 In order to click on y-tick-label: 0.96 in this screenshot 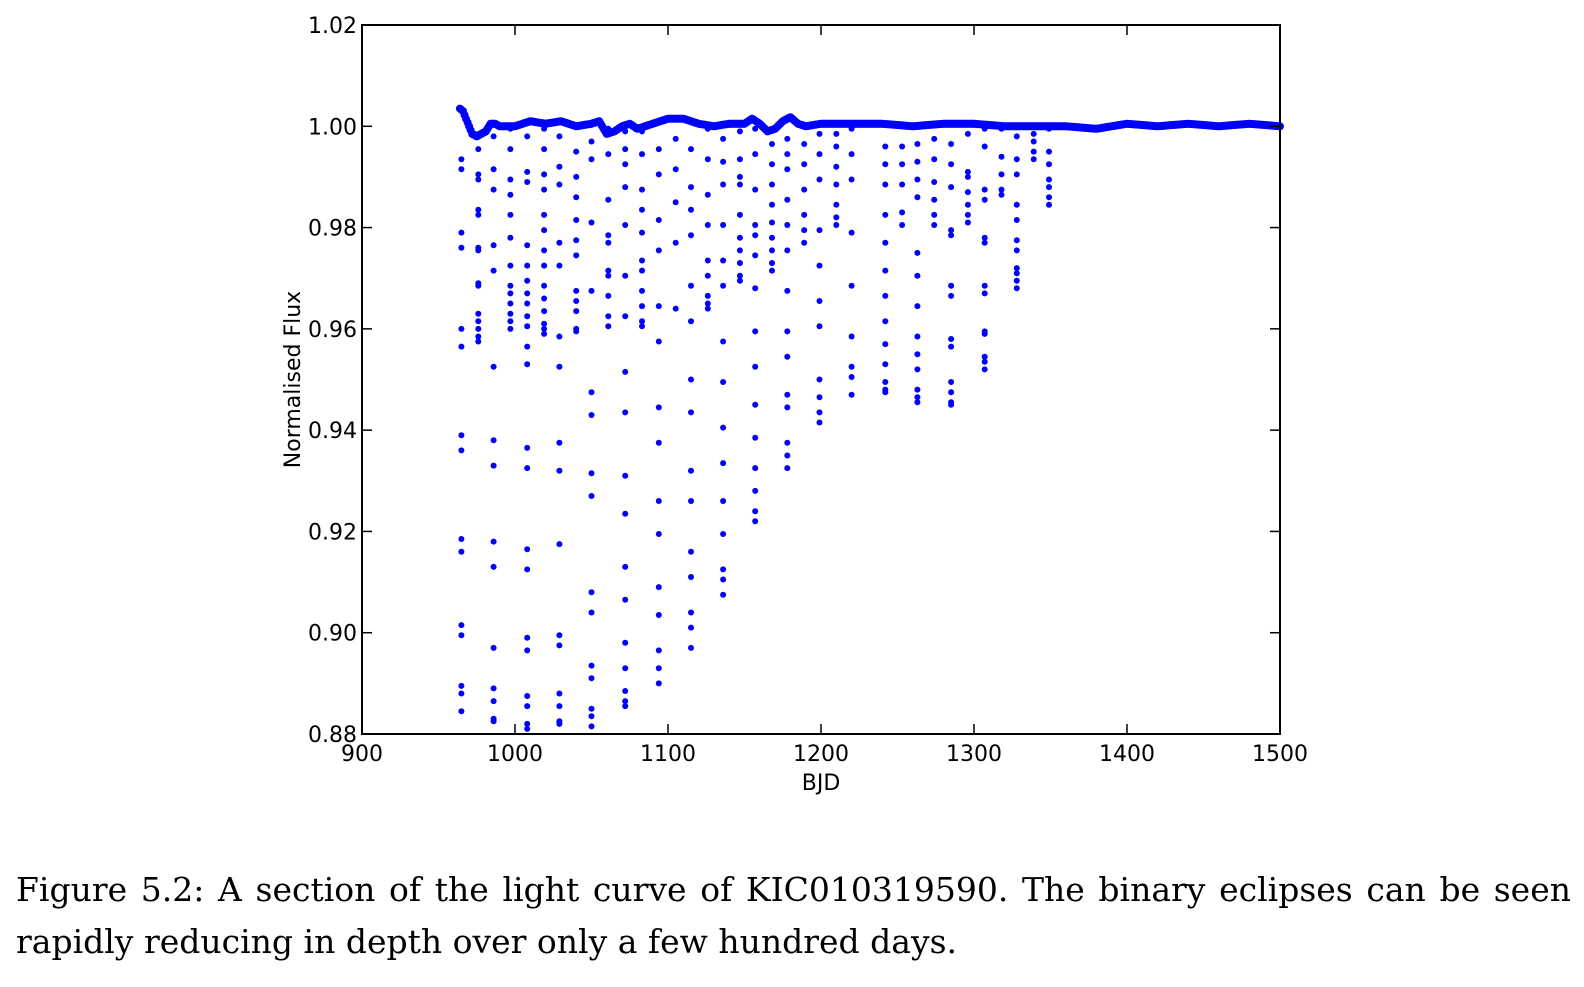, I will do `click(332, 330)`.